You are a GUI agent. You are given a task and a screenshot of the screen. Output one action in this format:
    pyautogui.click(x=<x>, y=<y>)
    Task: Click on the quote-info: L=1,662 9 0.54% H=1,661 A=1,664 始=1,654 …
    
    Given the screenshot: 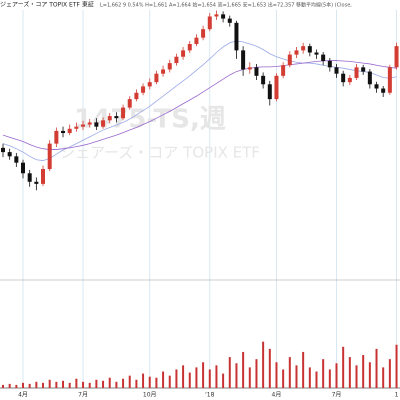 What is the action you would take?
    pyautogui.click(x=226, y=5)
    